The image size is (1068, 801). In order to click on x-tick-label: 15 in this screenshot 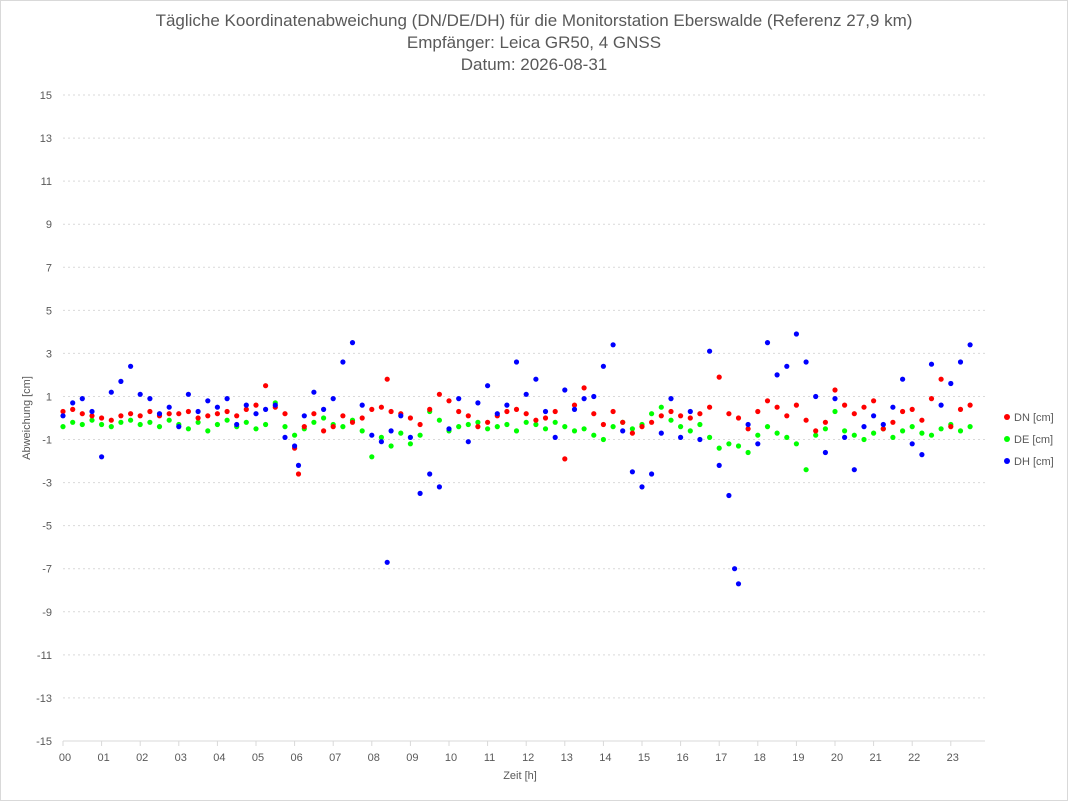, I will do `click(644, 758)`.